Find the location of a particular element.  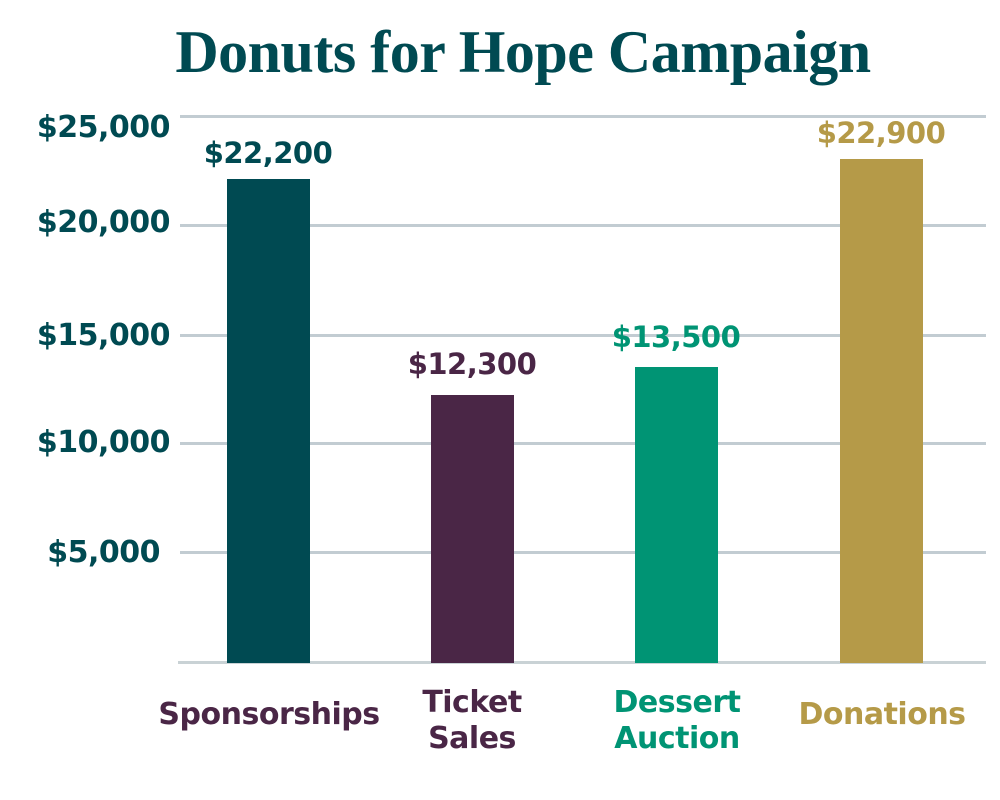

category-line-1: Ticket is located at coordinates (472, 702).